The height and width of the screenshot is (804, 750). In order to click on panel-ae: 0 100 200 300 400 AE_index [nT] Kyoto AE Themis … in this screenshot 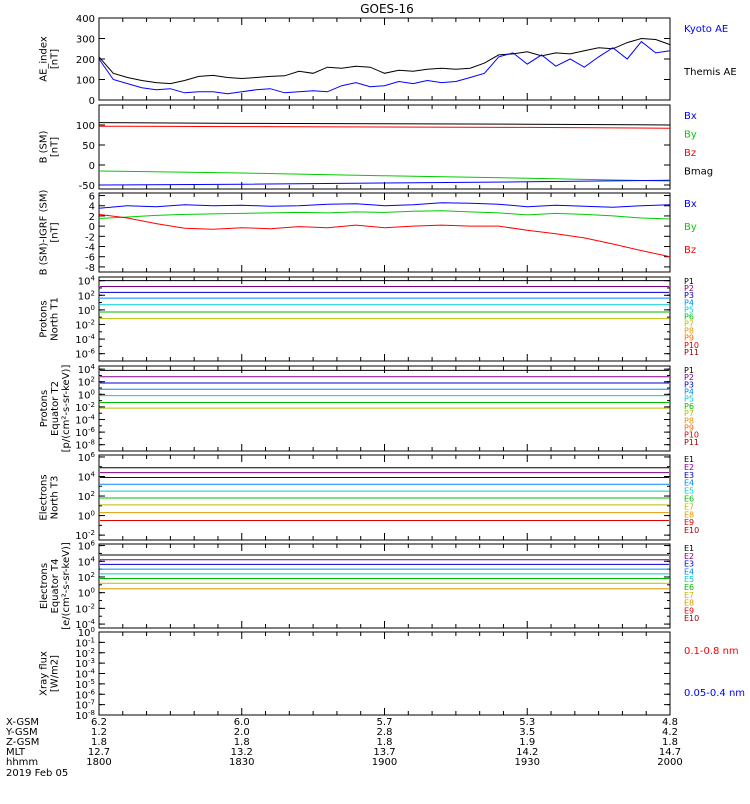, I will do `click(388, 60)`.